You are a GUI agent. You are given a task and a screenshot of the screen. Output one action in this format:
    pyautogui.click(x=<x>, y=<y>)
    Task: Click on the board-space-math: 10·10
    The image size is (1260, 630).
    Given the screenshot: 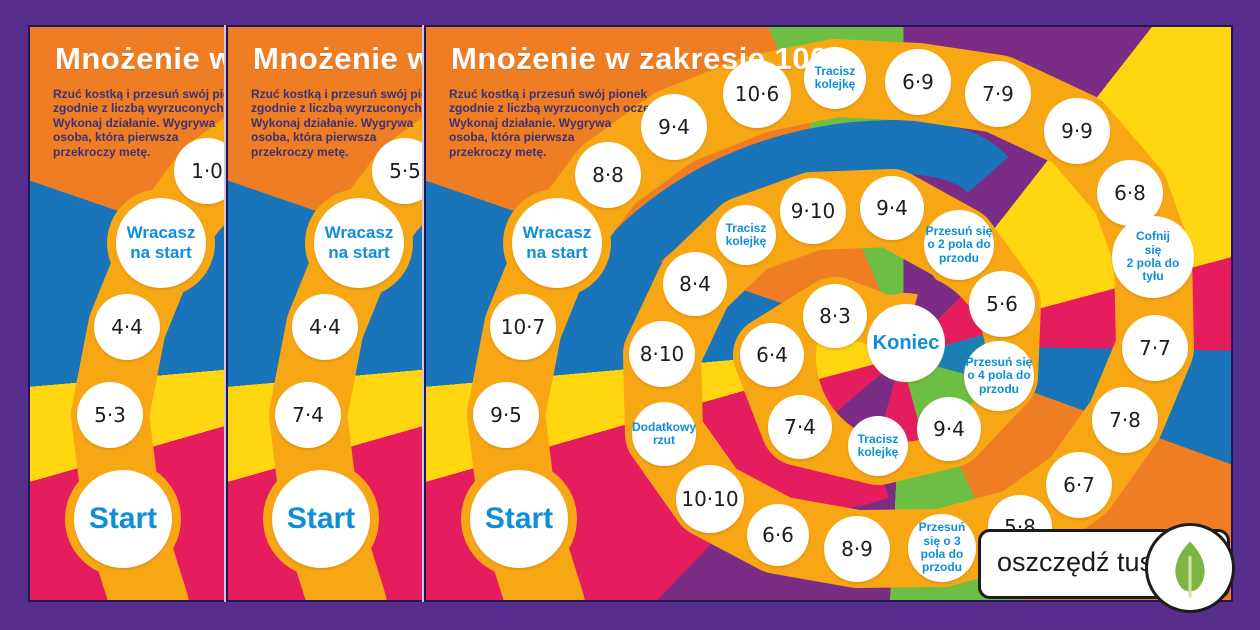 What is the action you would take?
    pyautogui.click(x=710, y=499)
    